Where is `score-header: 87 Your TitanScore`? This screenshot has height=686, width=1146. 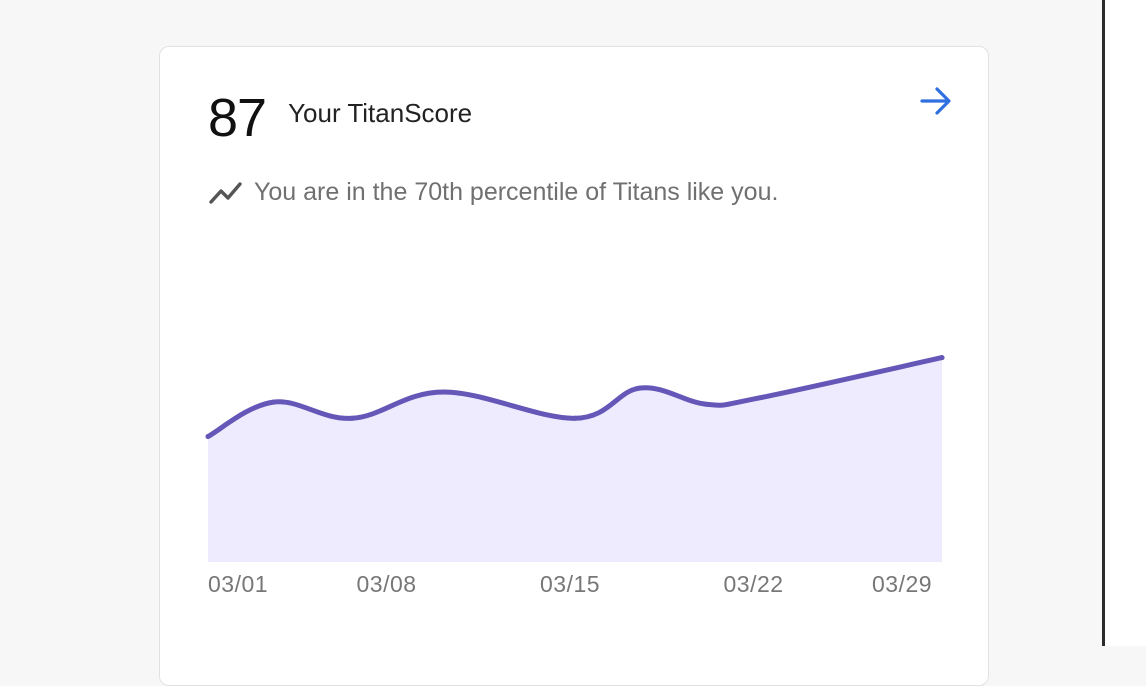 score-header: 87 Your TitanScore is located at coordinates (340, 123).